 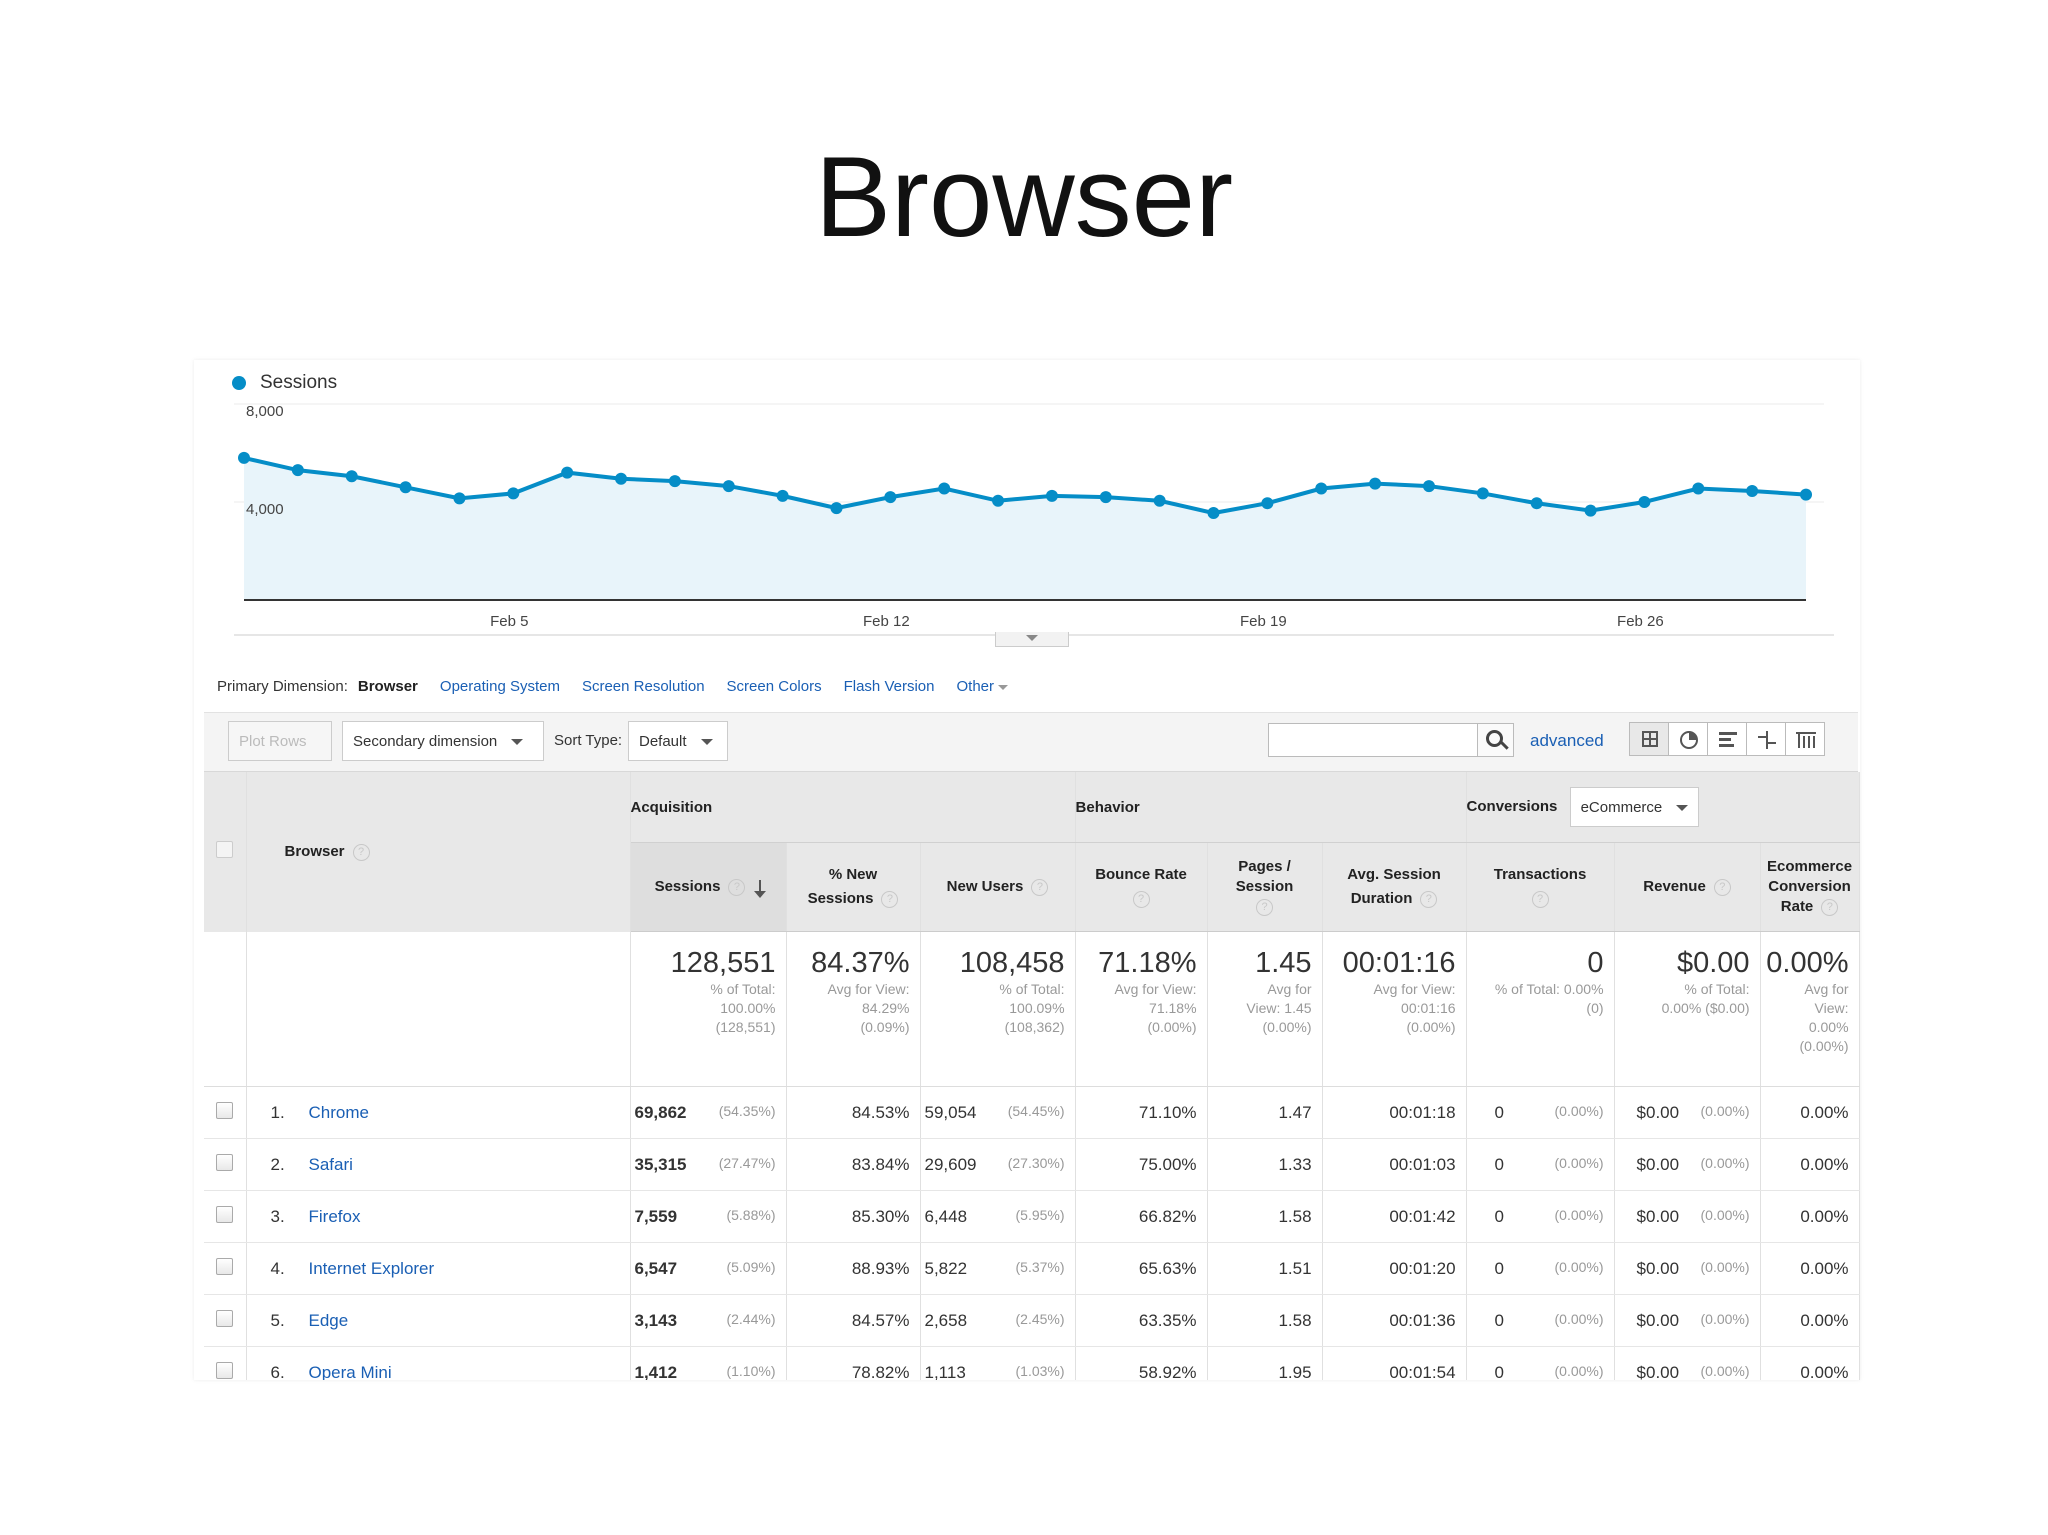 I want to click on row-index: 3., so click(x=277, y=1216).